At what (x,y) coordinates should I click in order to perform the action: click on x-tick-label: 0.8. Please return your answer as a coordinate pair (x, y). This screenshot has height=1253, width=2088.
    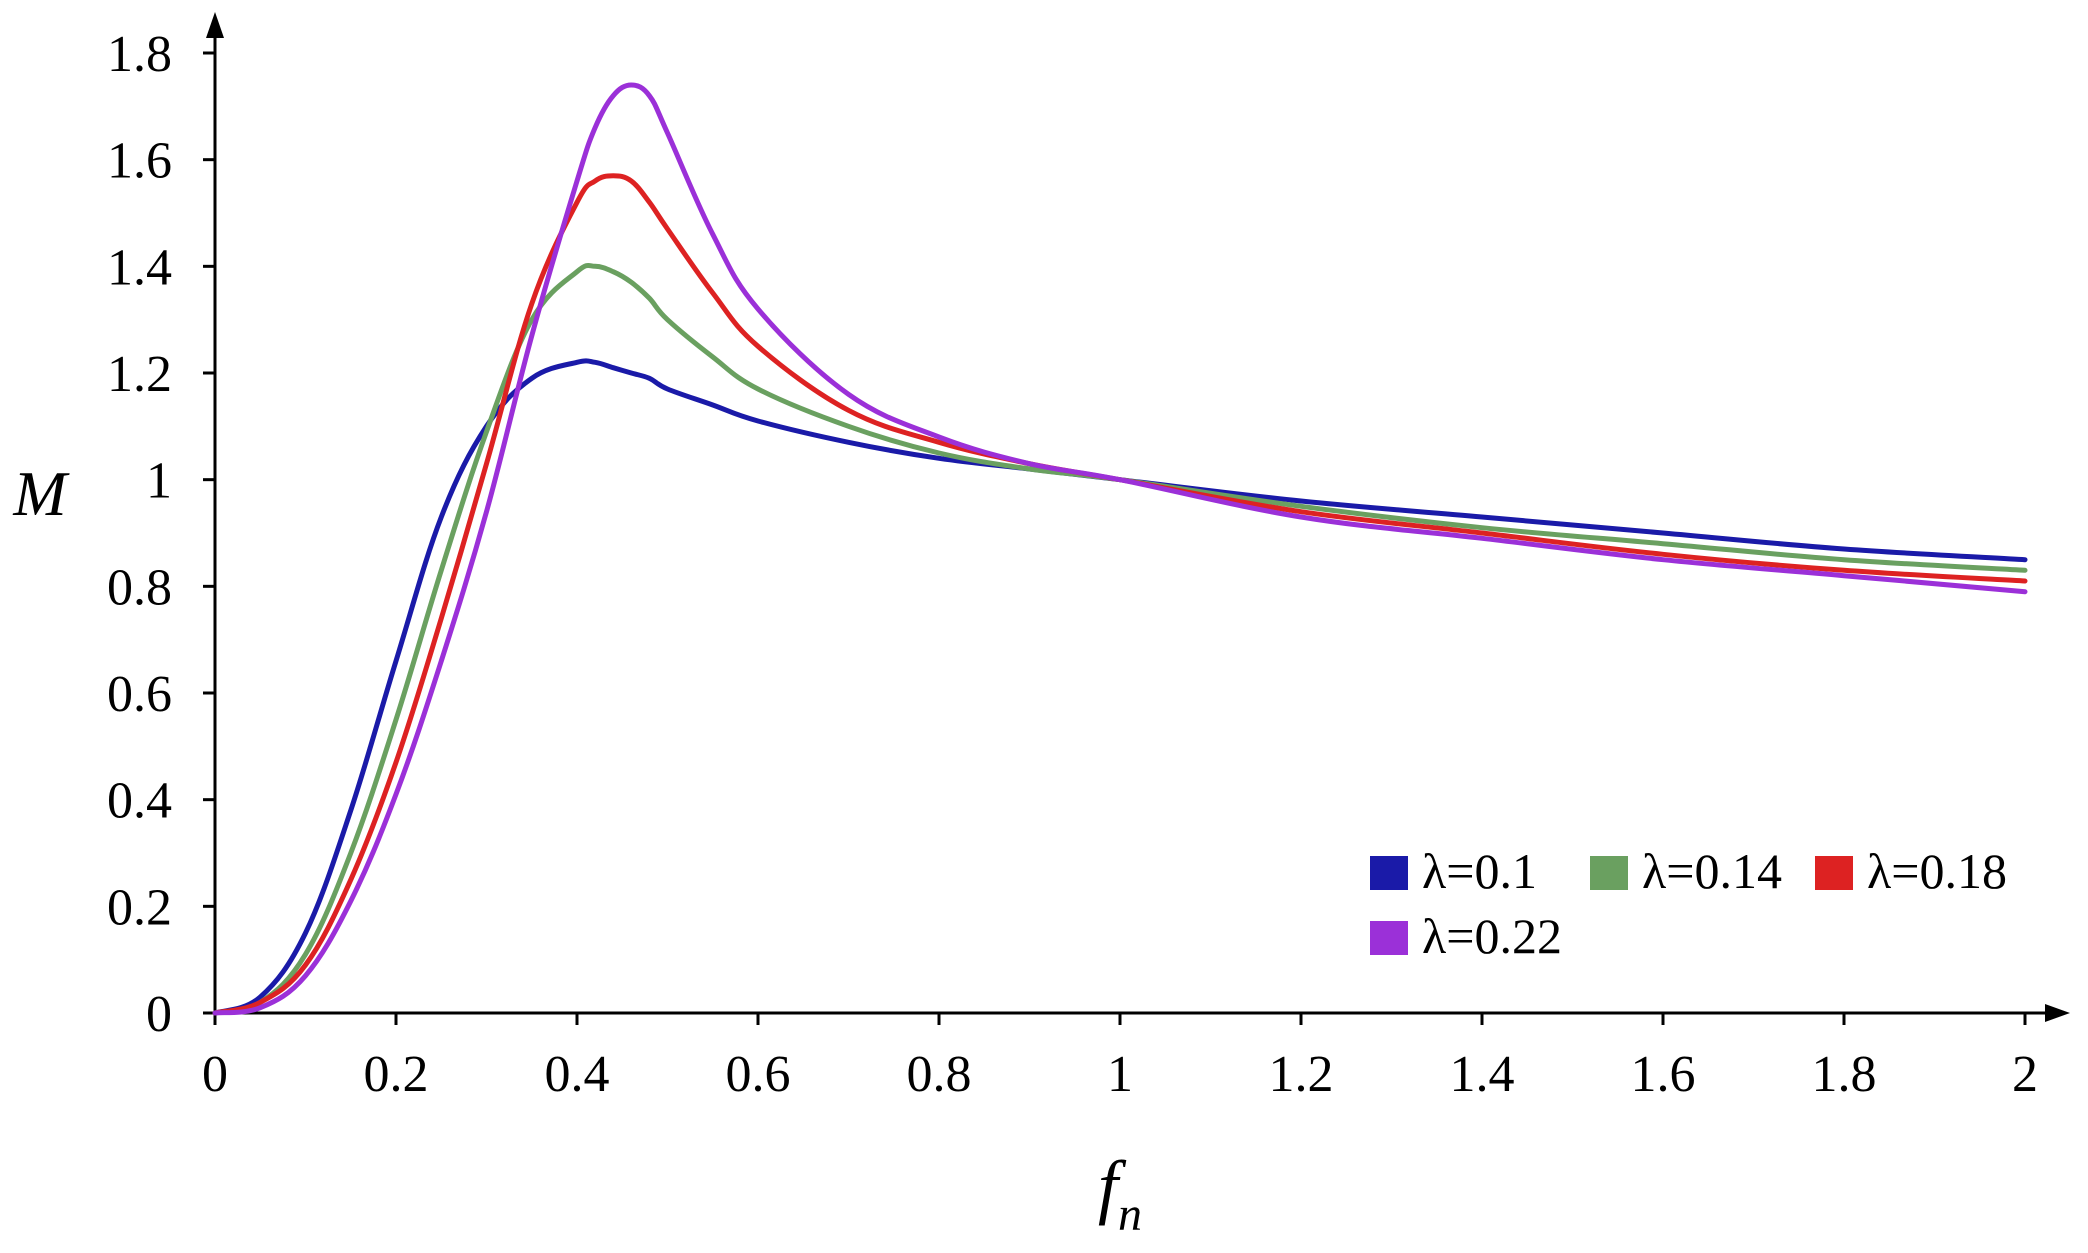
    Looking at the image, I should click on (939, 1074).